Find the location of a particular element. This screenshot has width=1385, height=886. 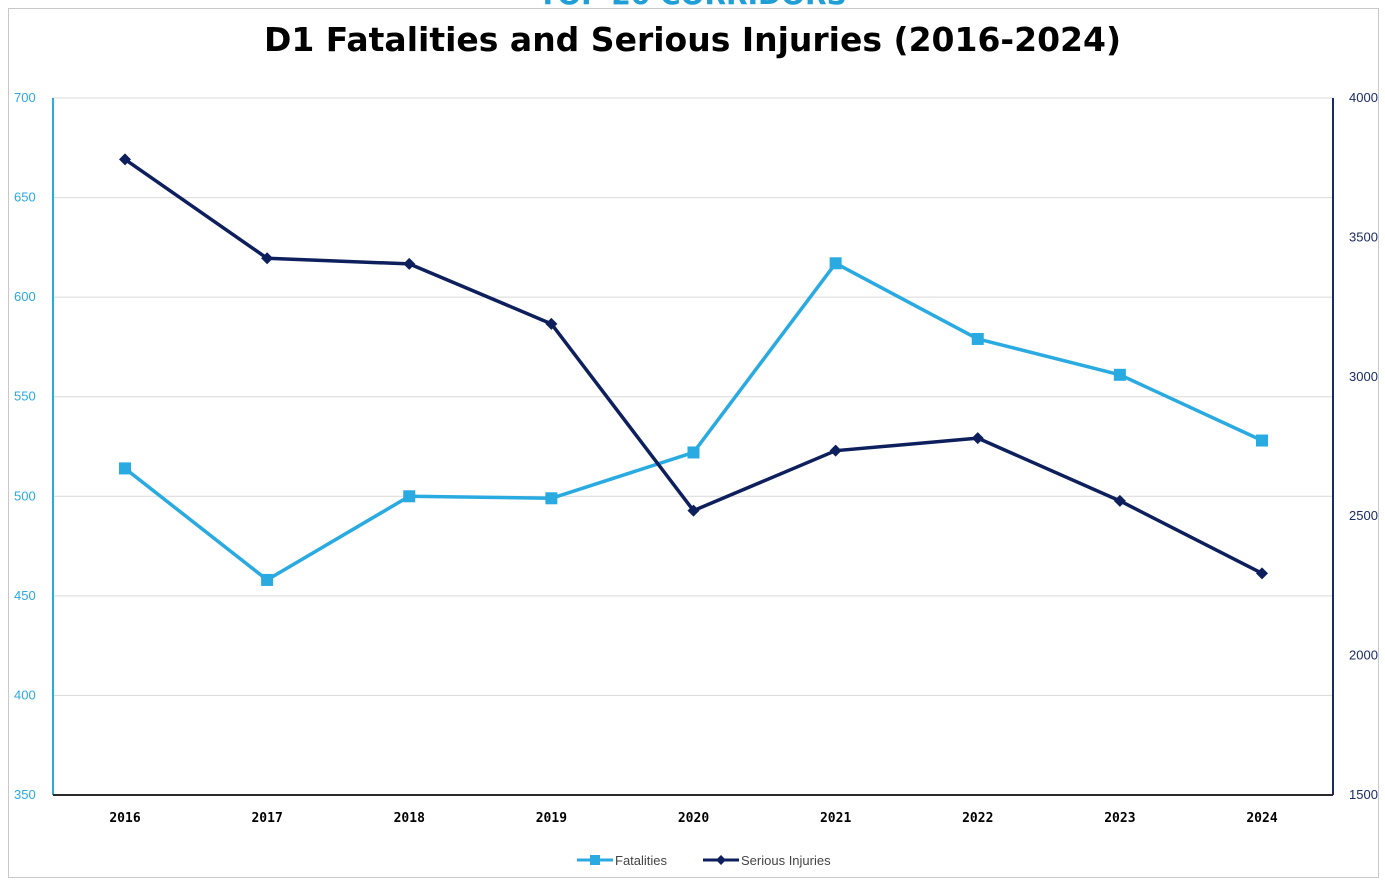

legend-fatalities-marker is located at coordinates (595, 860).